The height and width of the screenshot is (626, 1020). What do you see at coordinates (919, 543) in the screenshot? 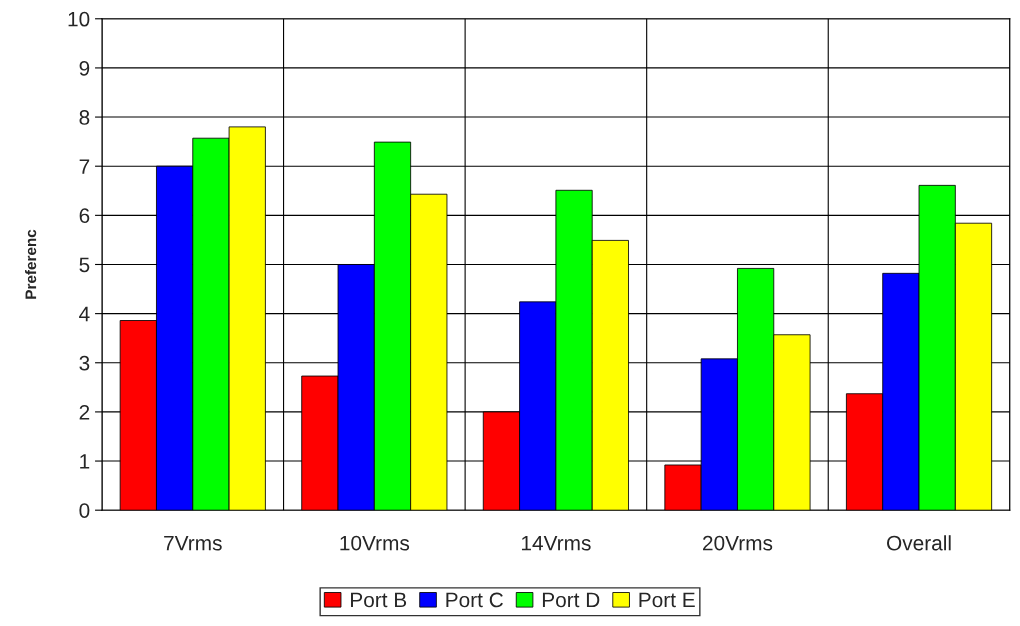
I see `x-tick-label: Overall` at bounding box center [919, 543].